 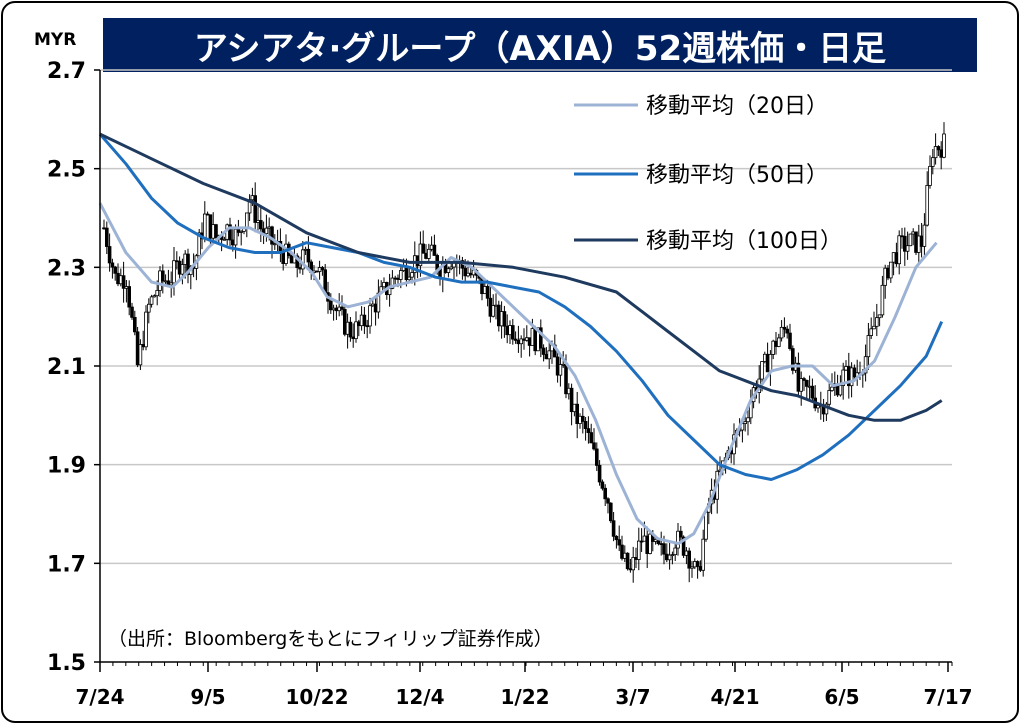 What do you see at coordinates (737, 106) in the screenshot?
I see `legend-label: 移動平均（20日）` at bounding box center [737, 106].